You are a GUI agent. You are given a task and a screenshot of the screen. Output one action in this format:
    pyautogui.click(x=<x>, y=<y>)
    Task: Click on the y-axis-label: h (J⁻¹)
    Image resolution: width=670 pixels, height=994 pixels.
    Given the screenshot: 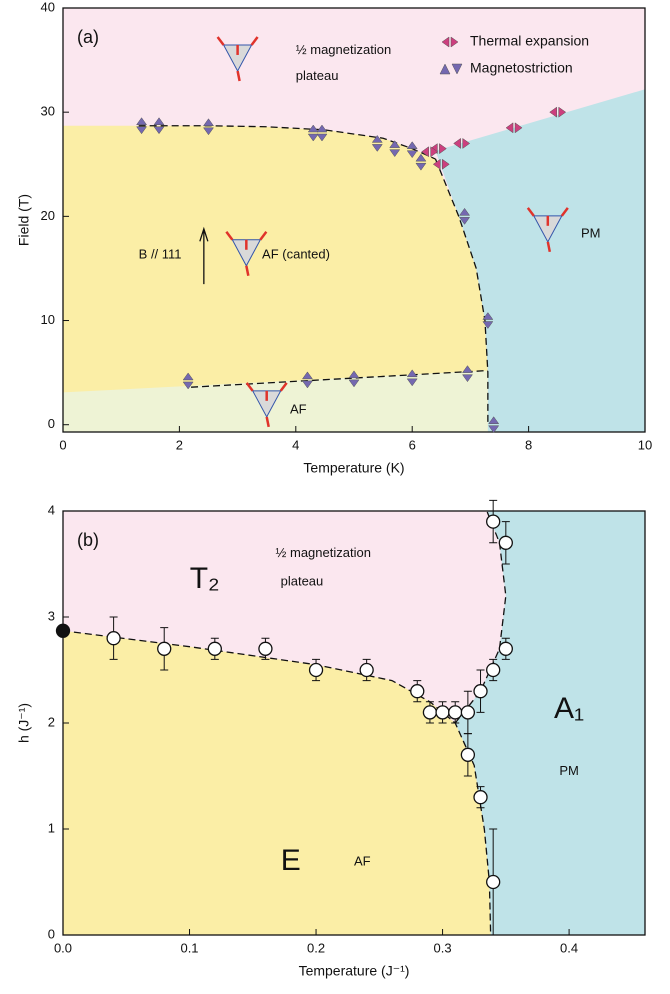 What is the action you would take?
    pyautogui.click(x=24, y=723)
    